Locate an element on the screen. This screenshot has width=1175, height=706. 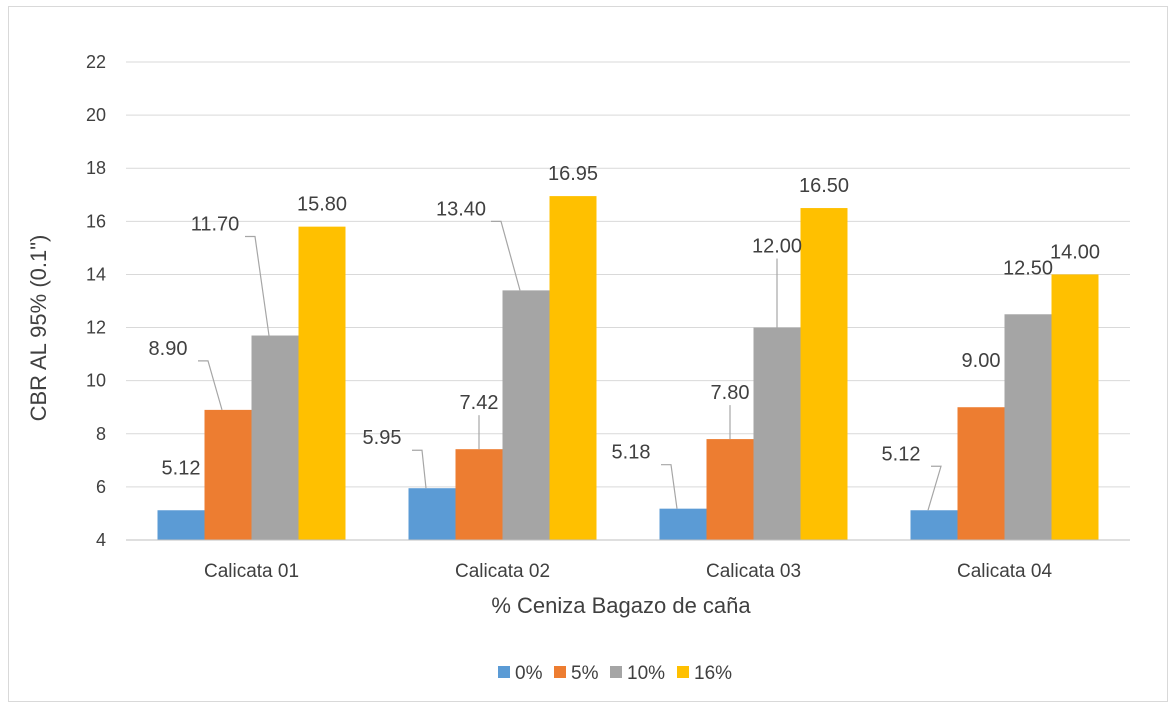
x-category-label: Calicata 04 is located at coordinates (1004, 571).